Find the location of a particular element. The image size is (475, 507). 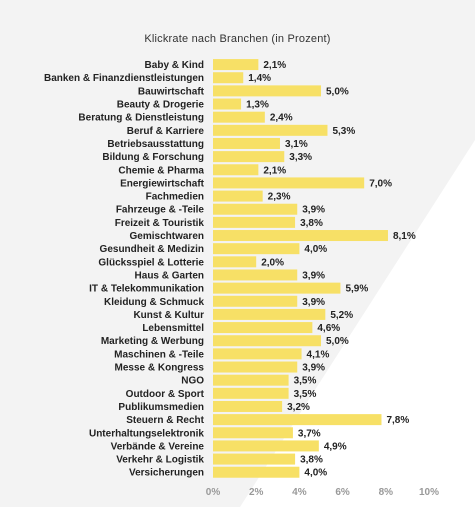

x-tick-label: 8% is located at coordinates (386, 492).